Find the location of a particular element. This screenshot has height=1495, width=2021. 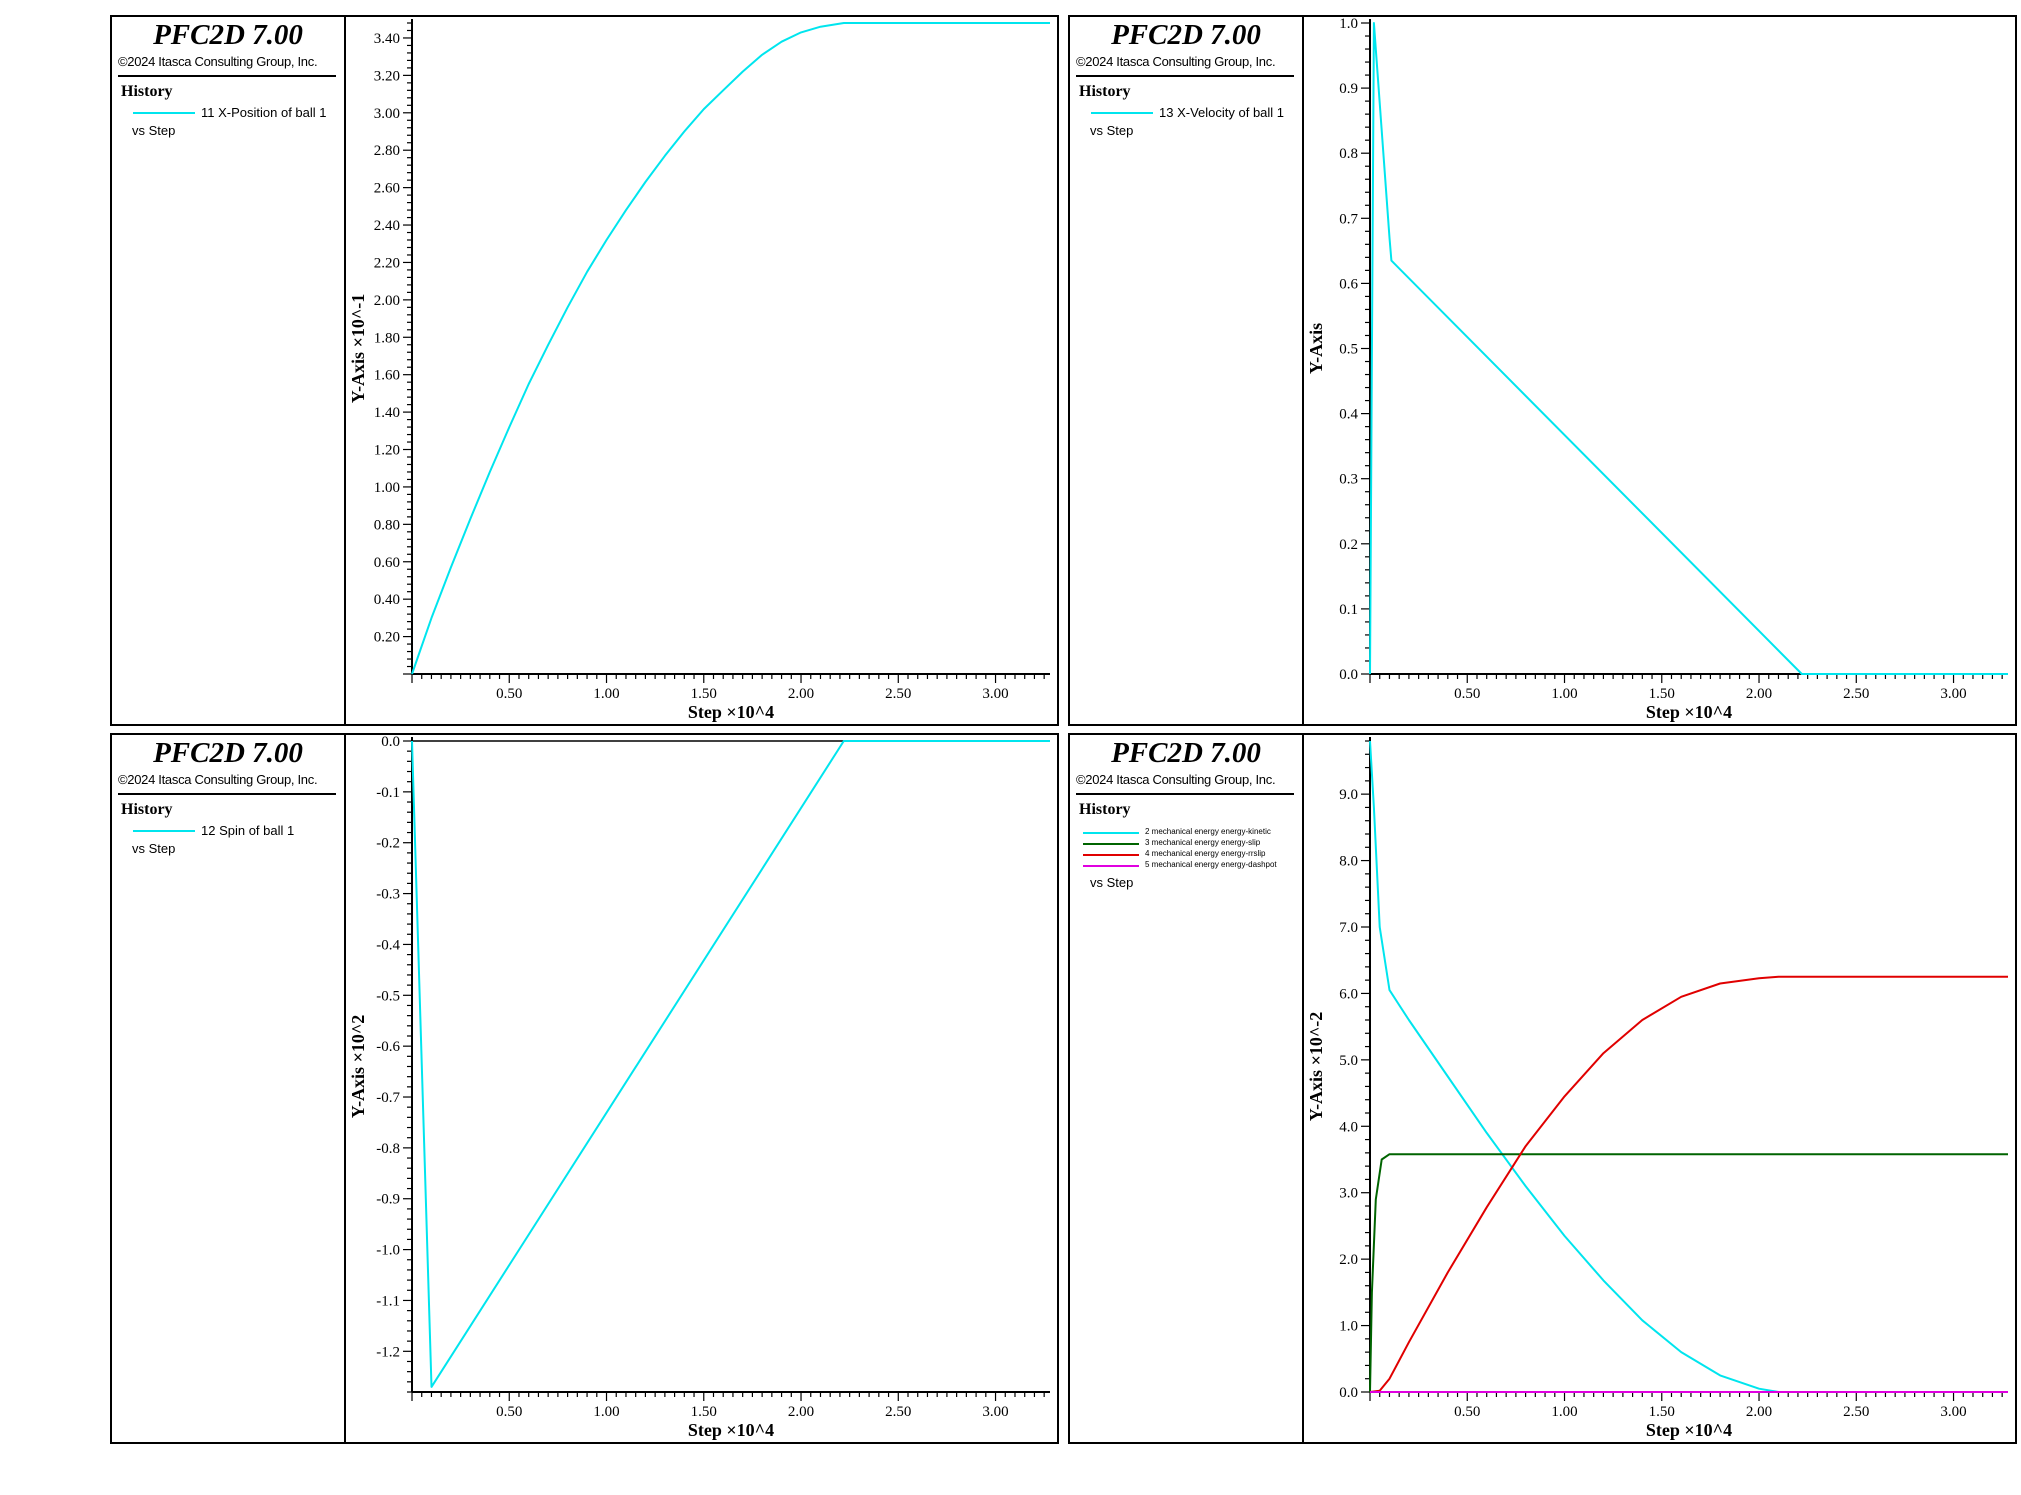

legend-entry-label: 5 mechanical energy energy-dashpot is located at coordinates (1211, 864).